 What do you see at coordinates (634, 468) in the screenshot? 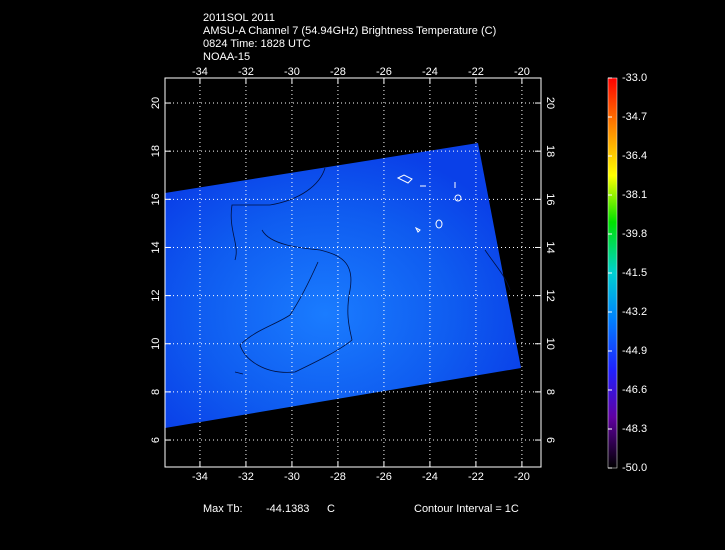
I see `colorbar-label: -50.0` at bounding box center [634, 468].